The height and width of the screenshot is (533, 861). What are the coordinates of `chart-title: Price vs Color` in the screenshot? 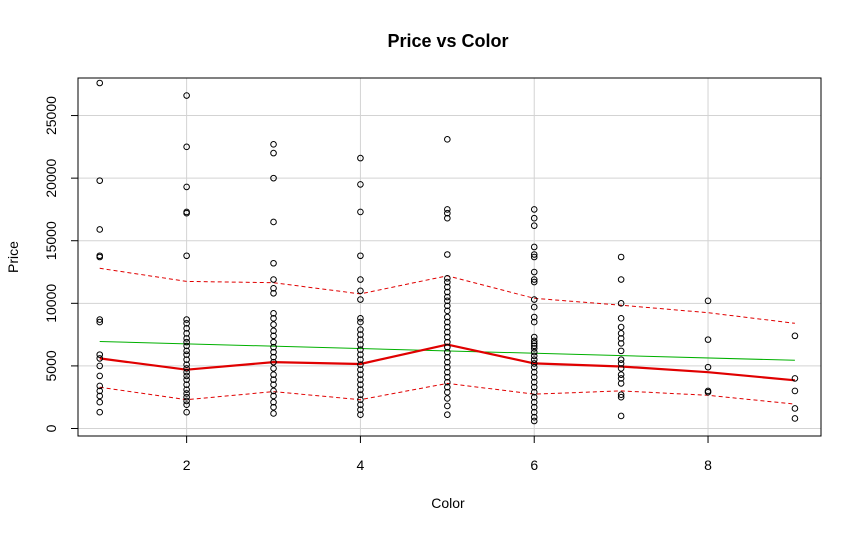 It's located at (447, 41).